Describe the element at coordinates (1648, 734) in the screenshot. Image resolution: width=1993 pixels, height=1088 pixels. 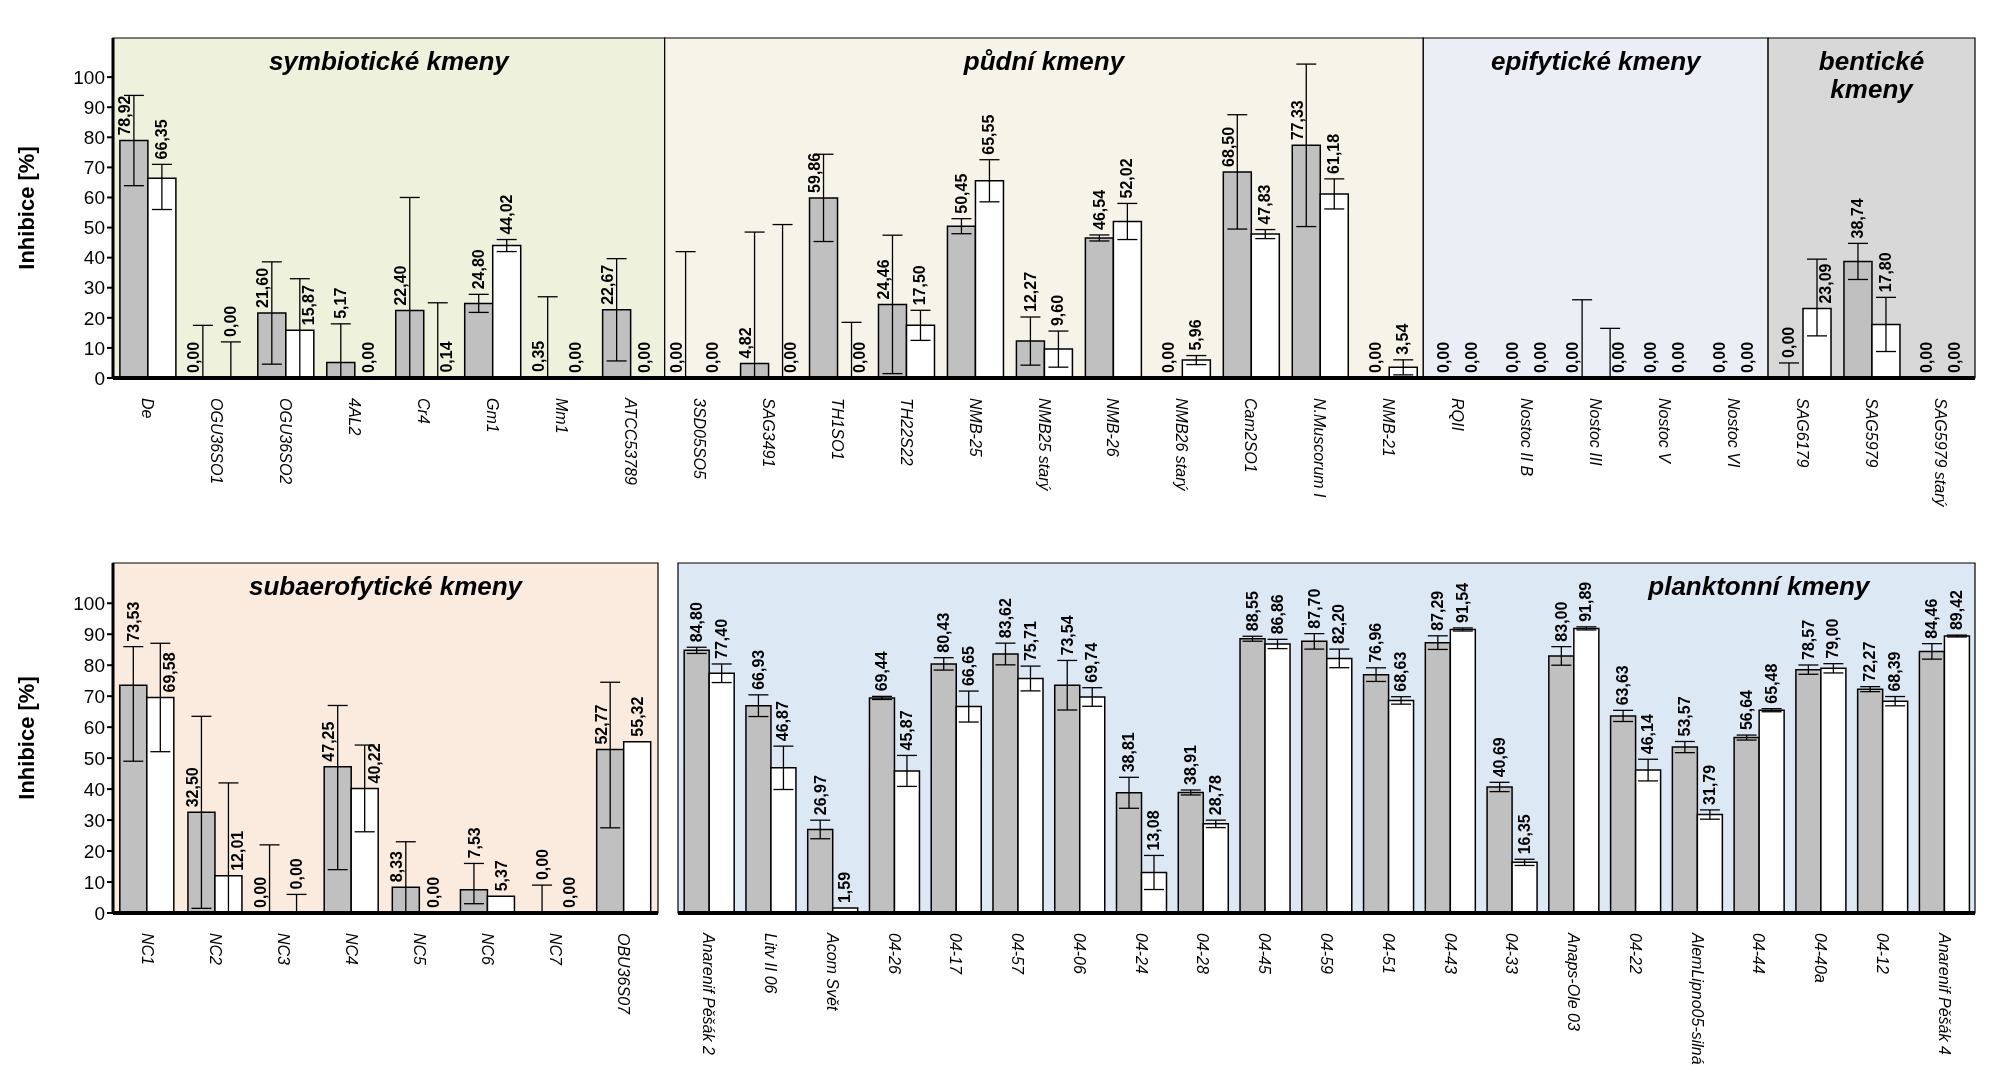
I see `data-label: 46,14` at that location.